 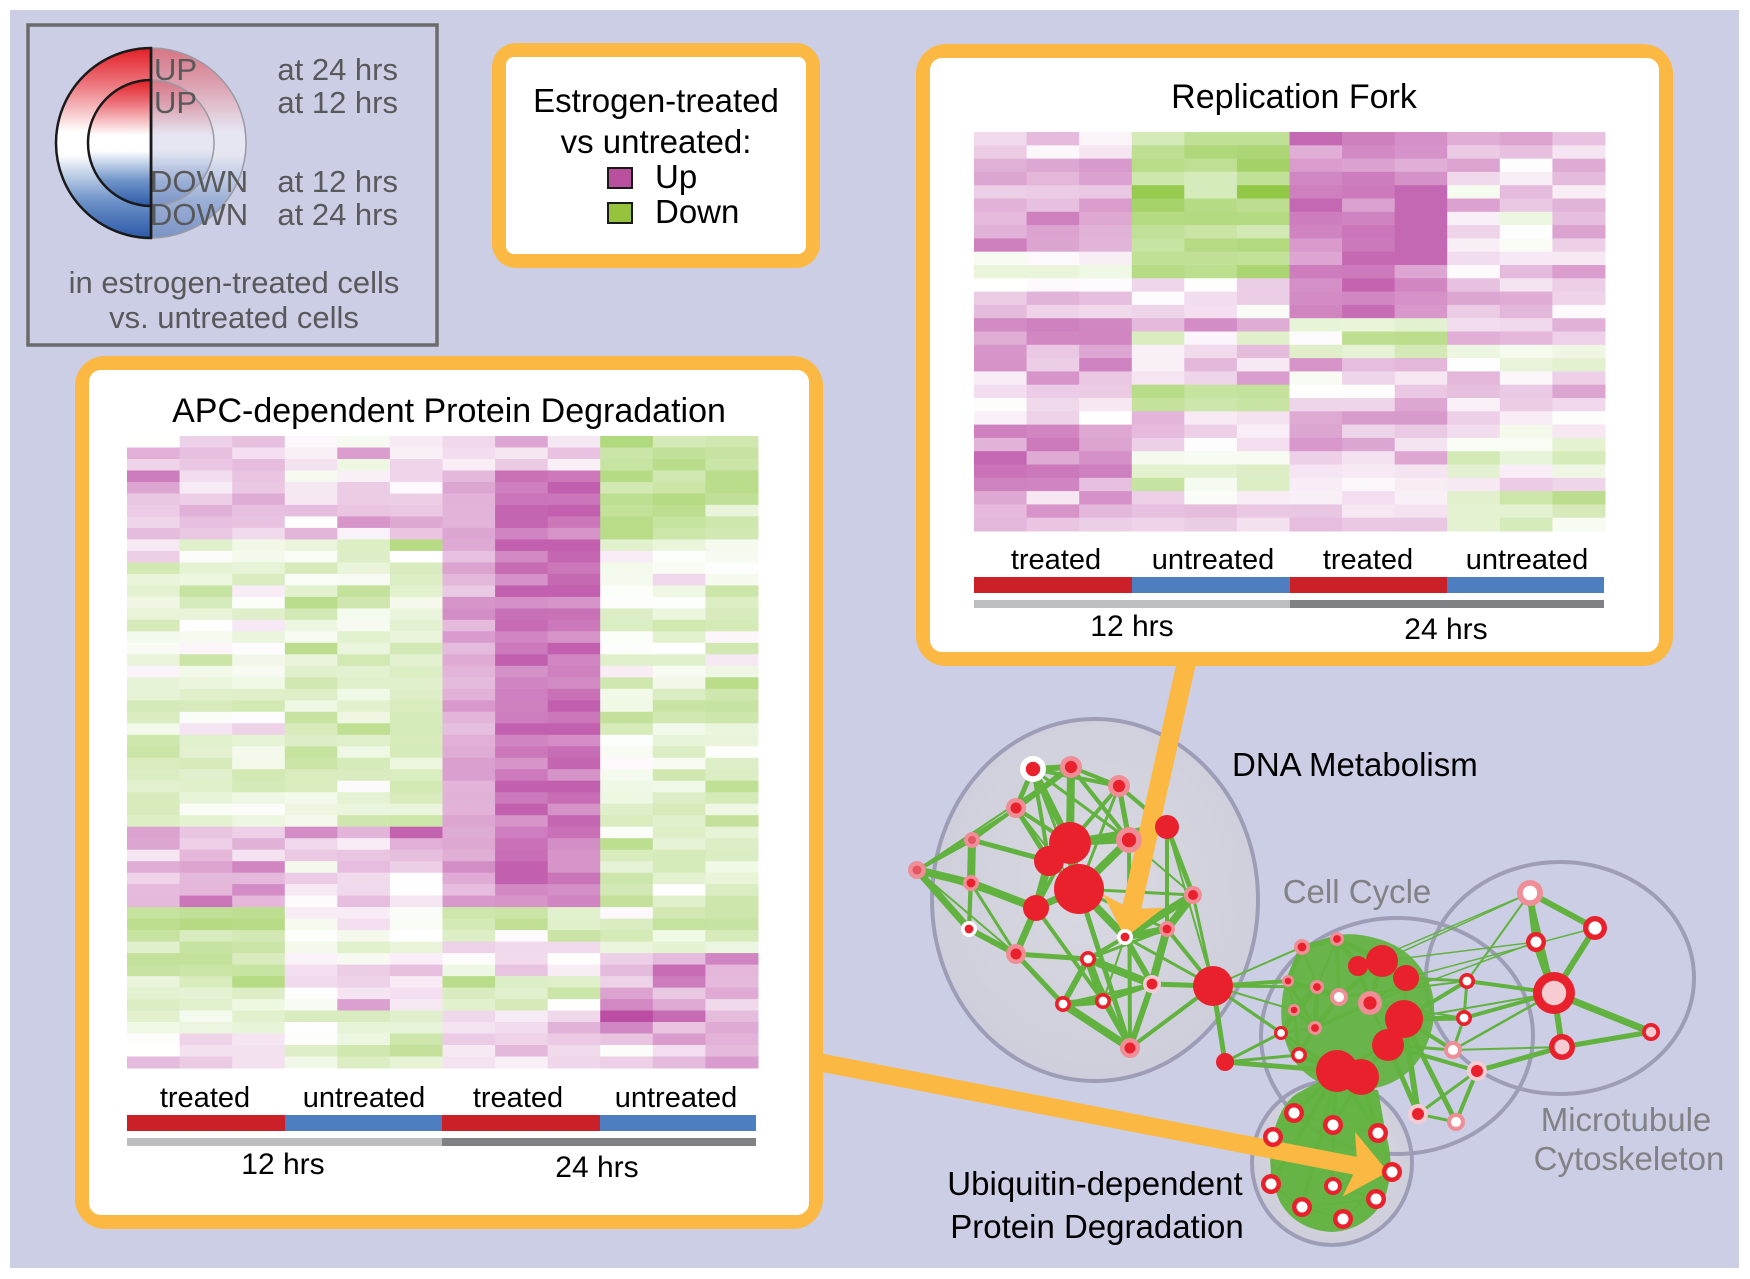 What do you see at coordinates (1357, 891) in the screenshot?
I see `svg-text: Cell Cycle` at bounding box center [1357, 891].